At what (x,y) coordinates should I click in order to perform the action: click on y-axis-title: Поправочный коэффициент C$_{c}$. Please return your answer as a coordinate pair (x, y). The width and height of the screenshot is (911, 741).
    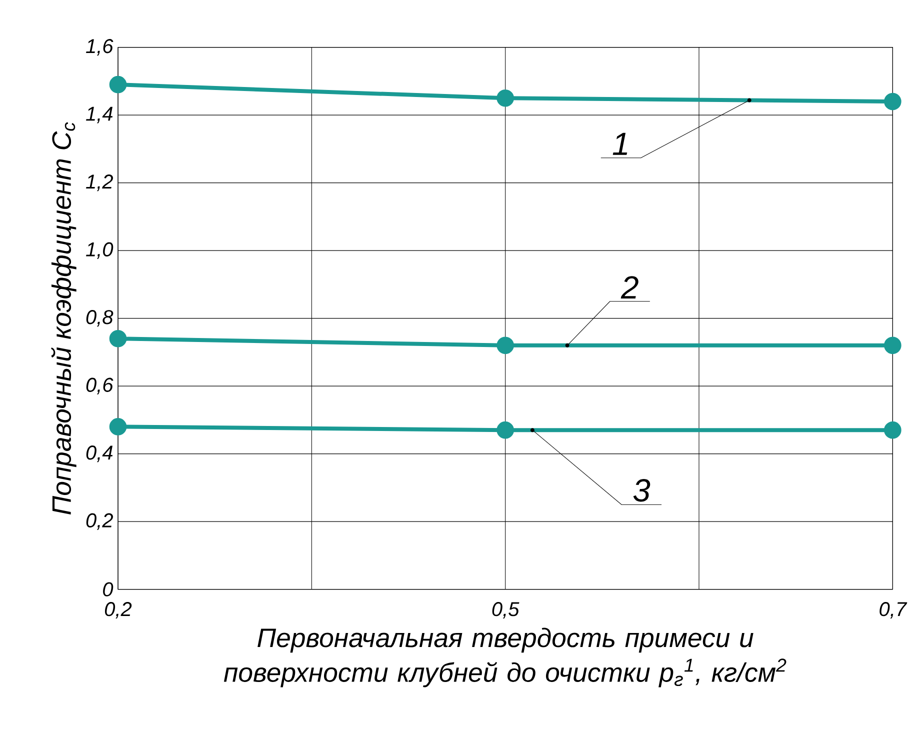
    Looking at the image, I should click on (63, 318).